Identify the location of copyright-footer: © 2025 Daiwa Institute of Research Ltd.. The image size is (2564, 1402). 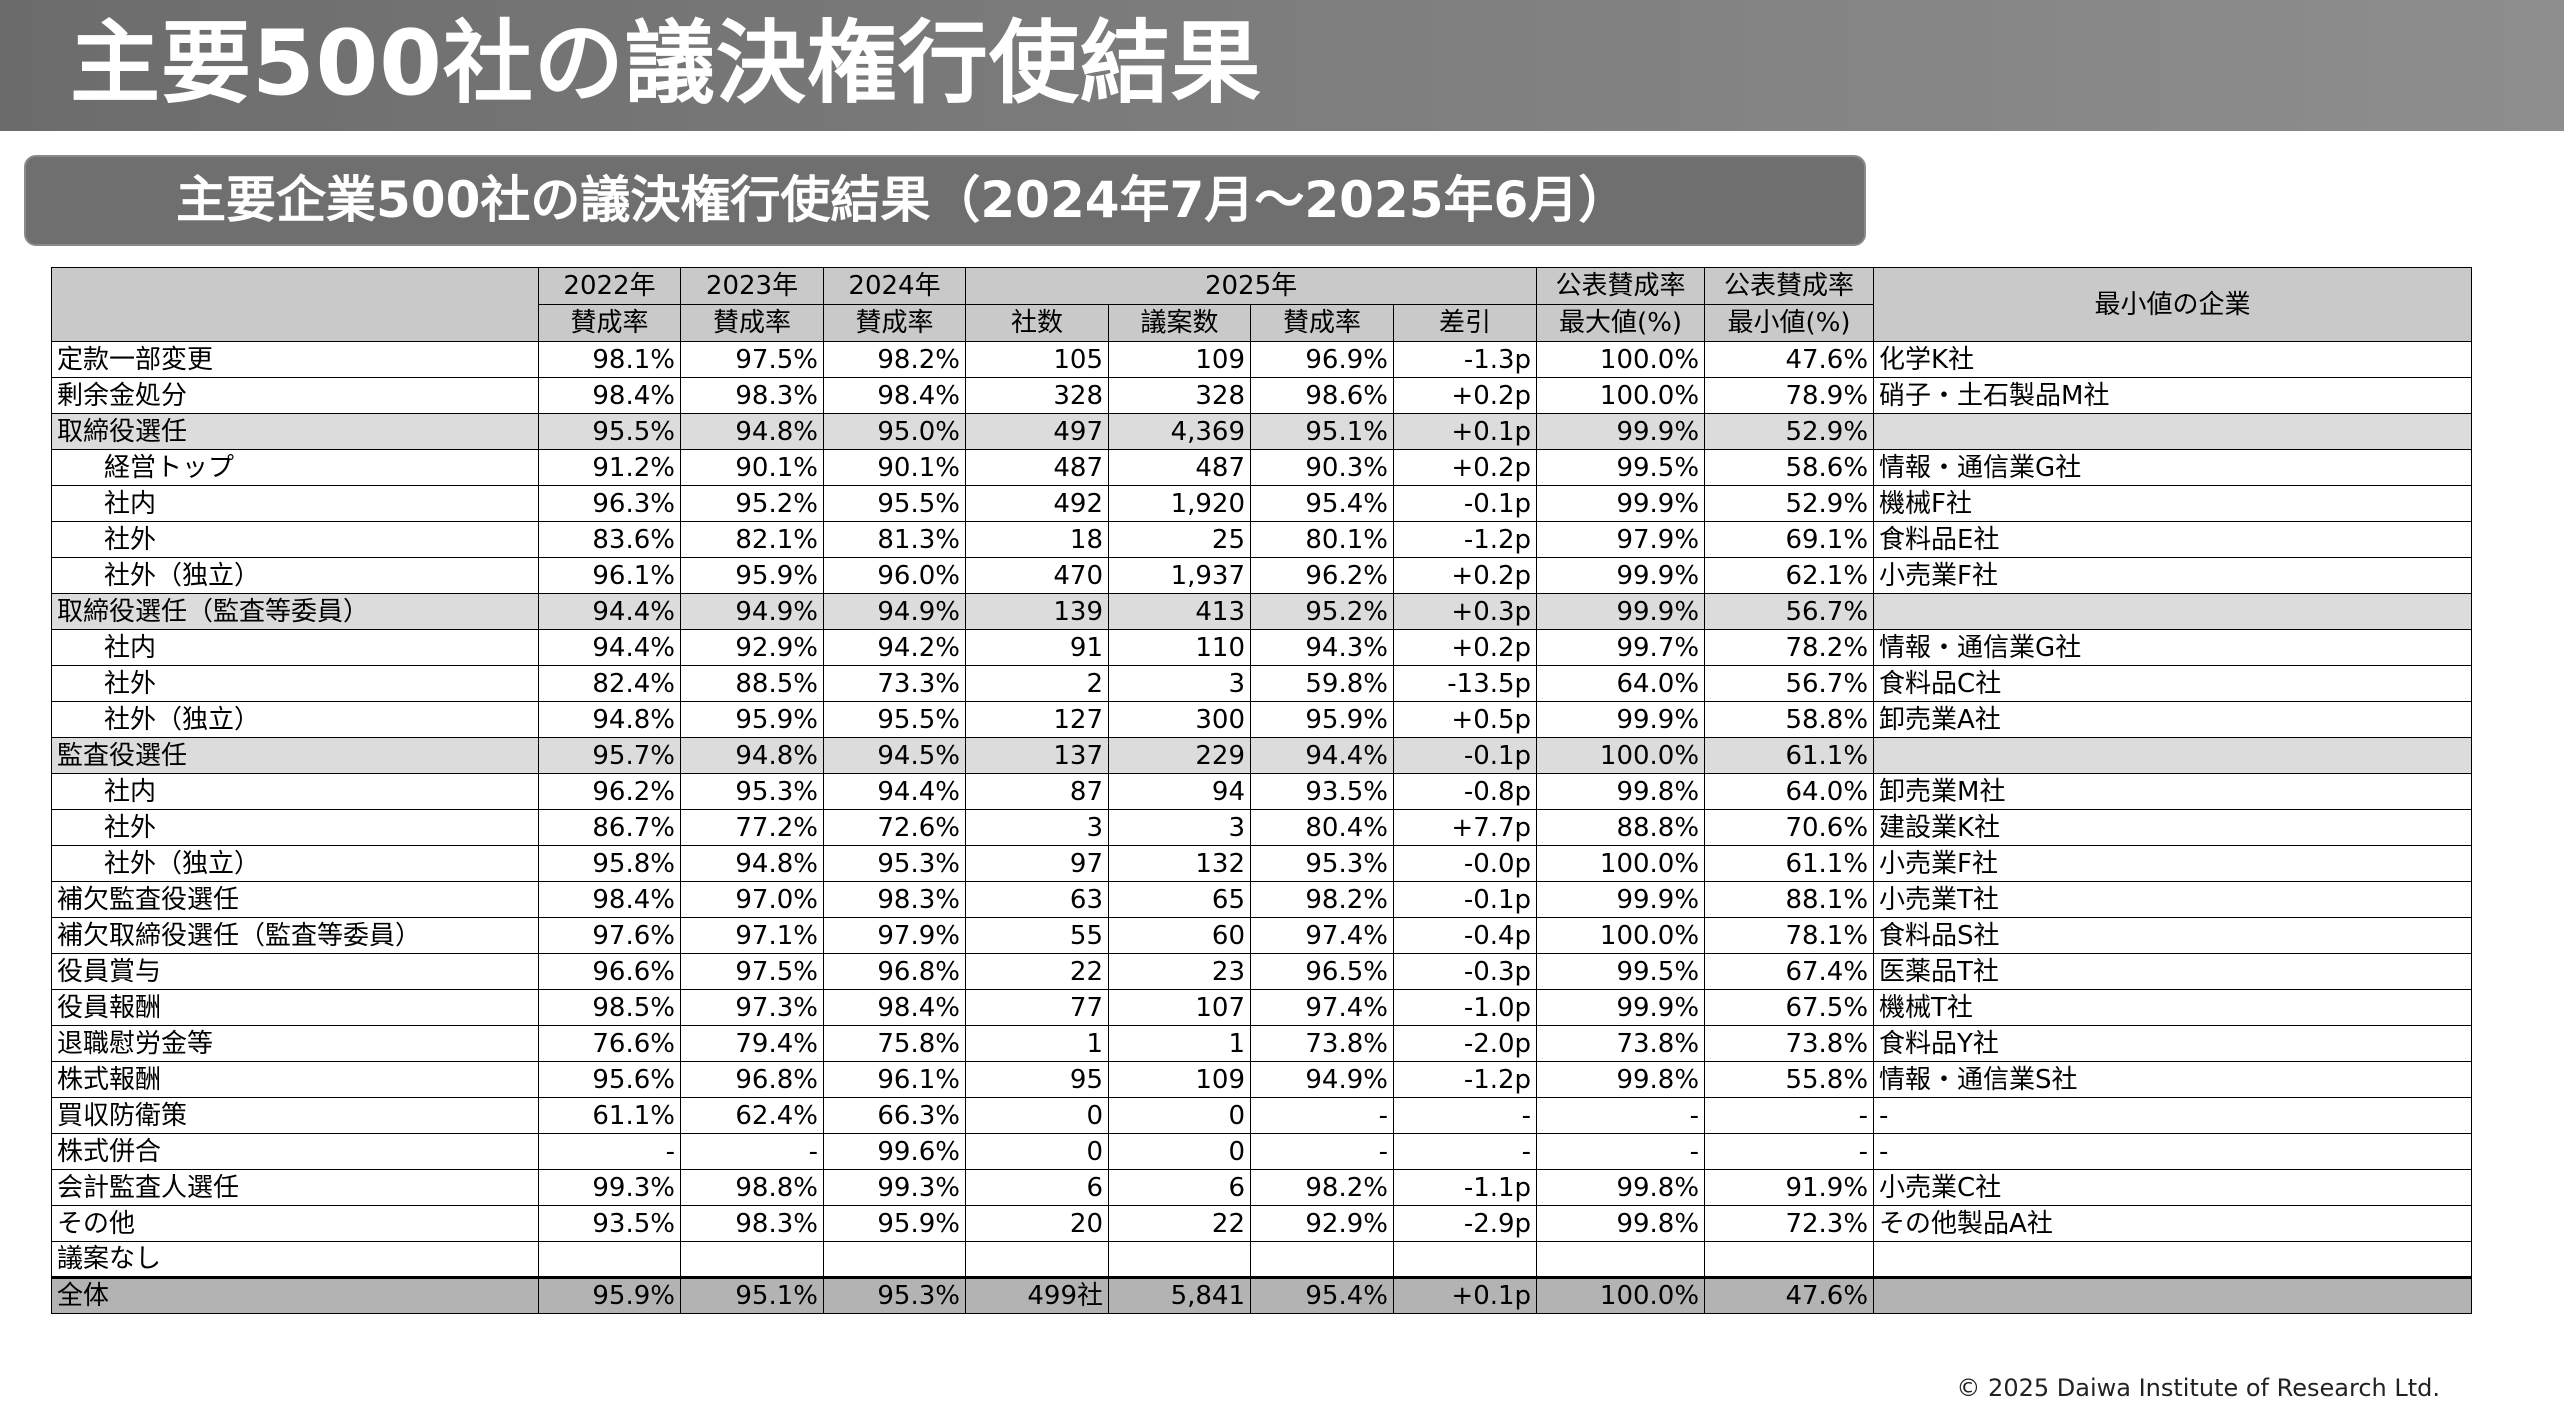
(2198, 1388).